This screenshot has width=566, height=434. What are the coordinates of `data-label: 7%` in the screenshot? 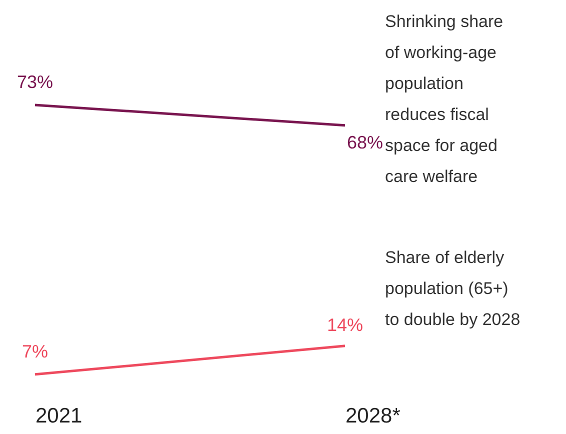 It's located at (35, 351).